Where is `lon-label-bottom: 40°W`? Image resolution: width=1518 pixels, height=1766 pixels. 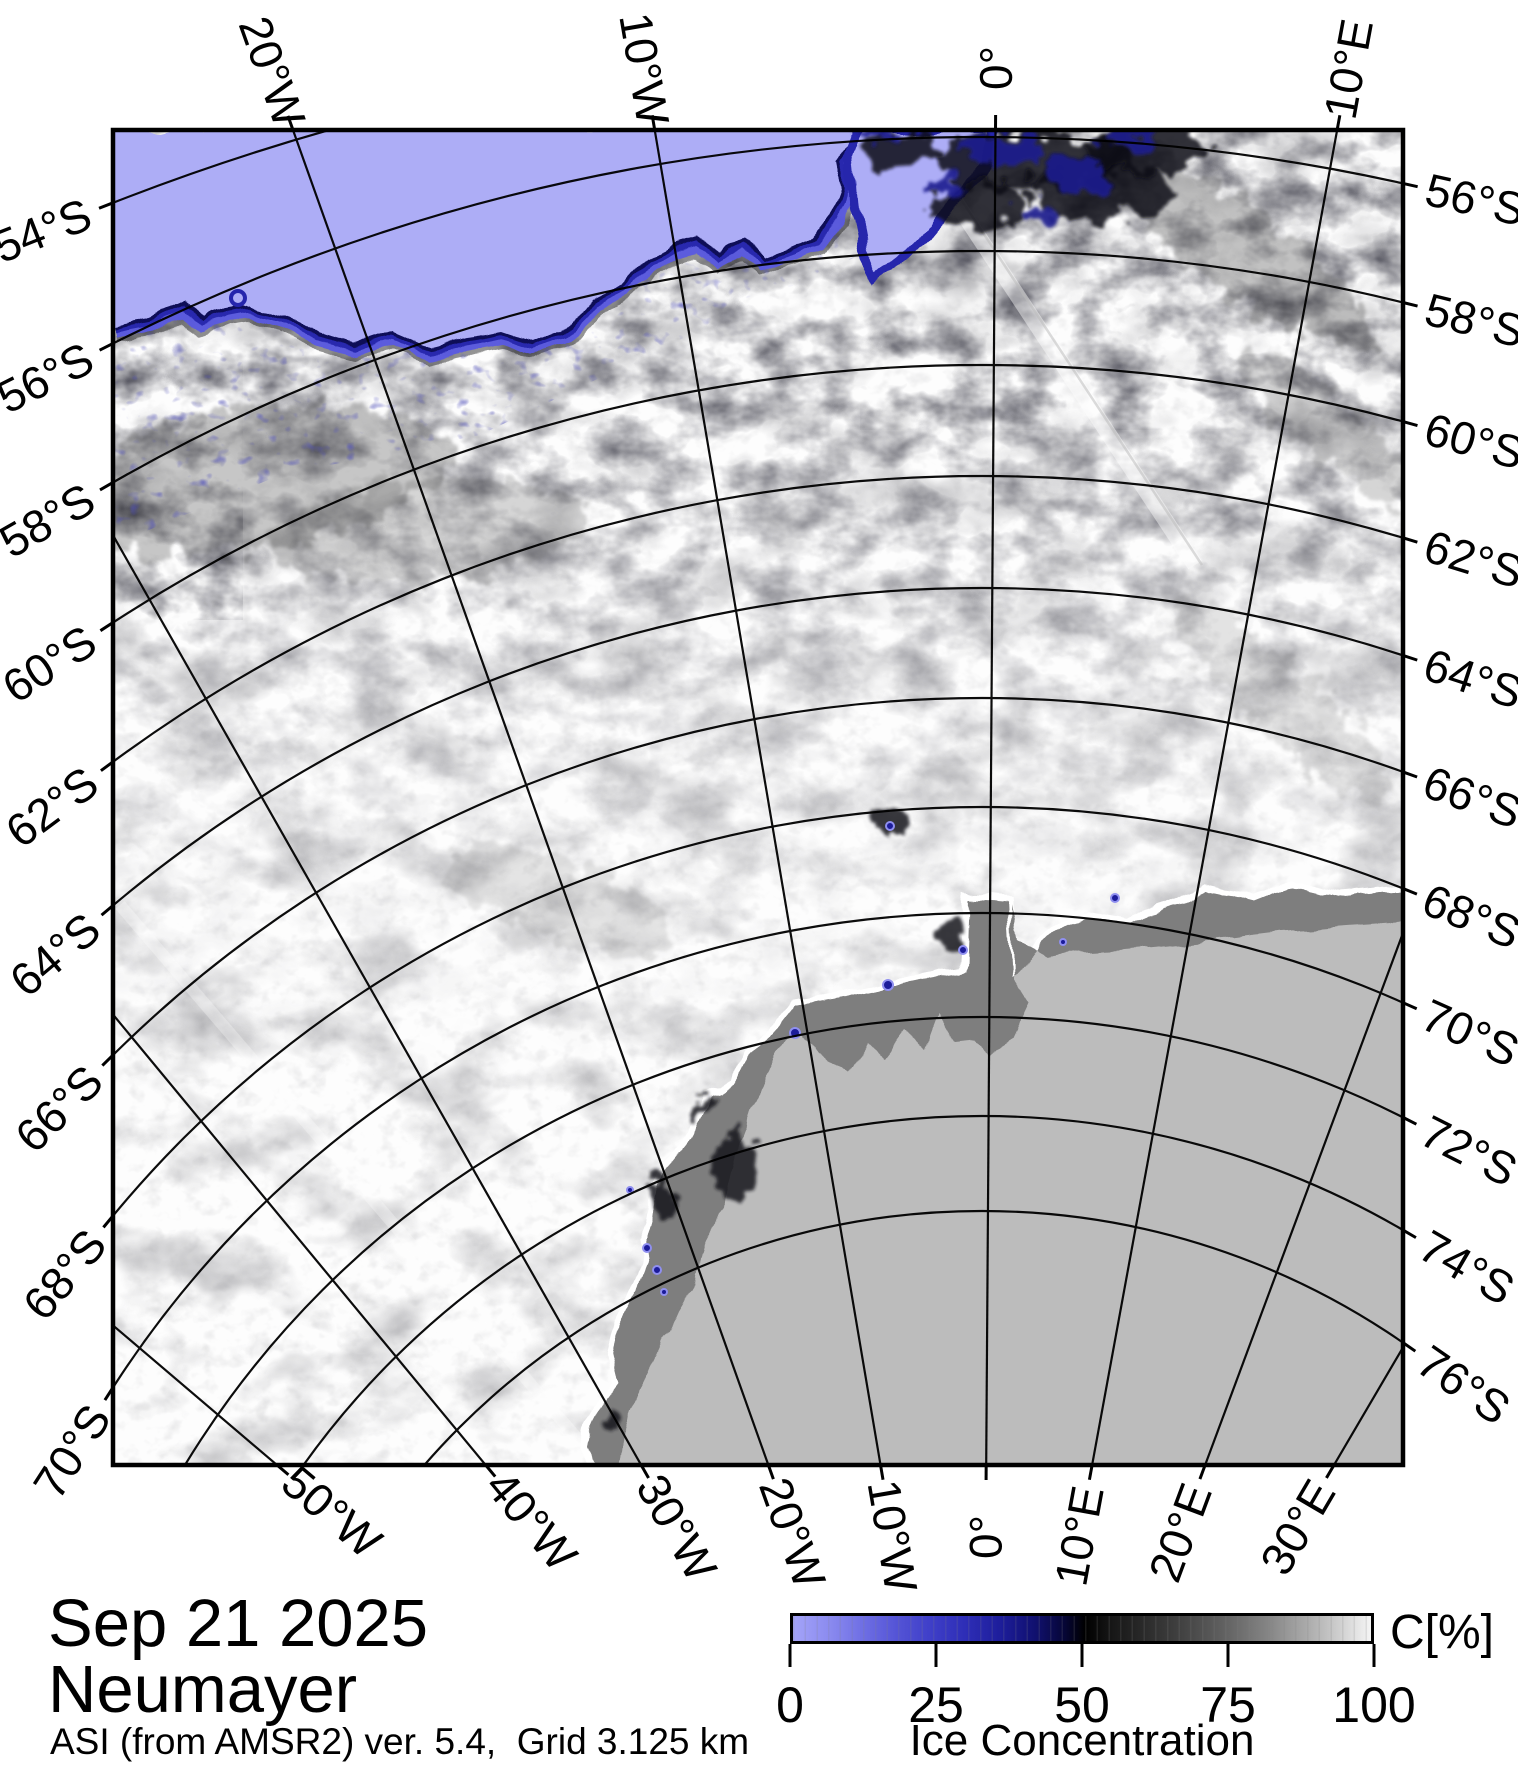 lon-label-bottom: 40°W is located at coordinates (531, 1520).